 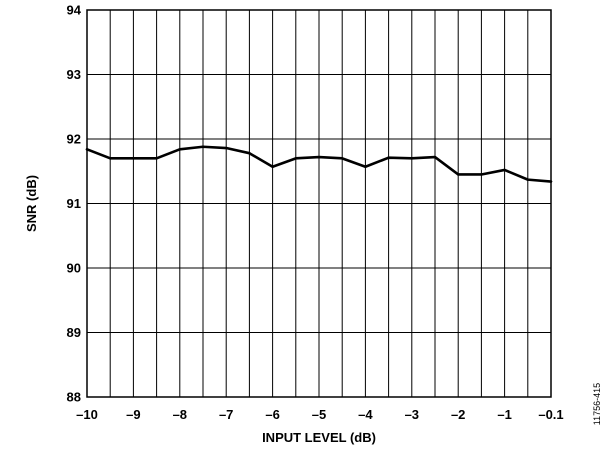 What do you see at coordinates (74, 268) in the screenshot?
I see `y-tick-label: 90` at bounding box center [74, 268].